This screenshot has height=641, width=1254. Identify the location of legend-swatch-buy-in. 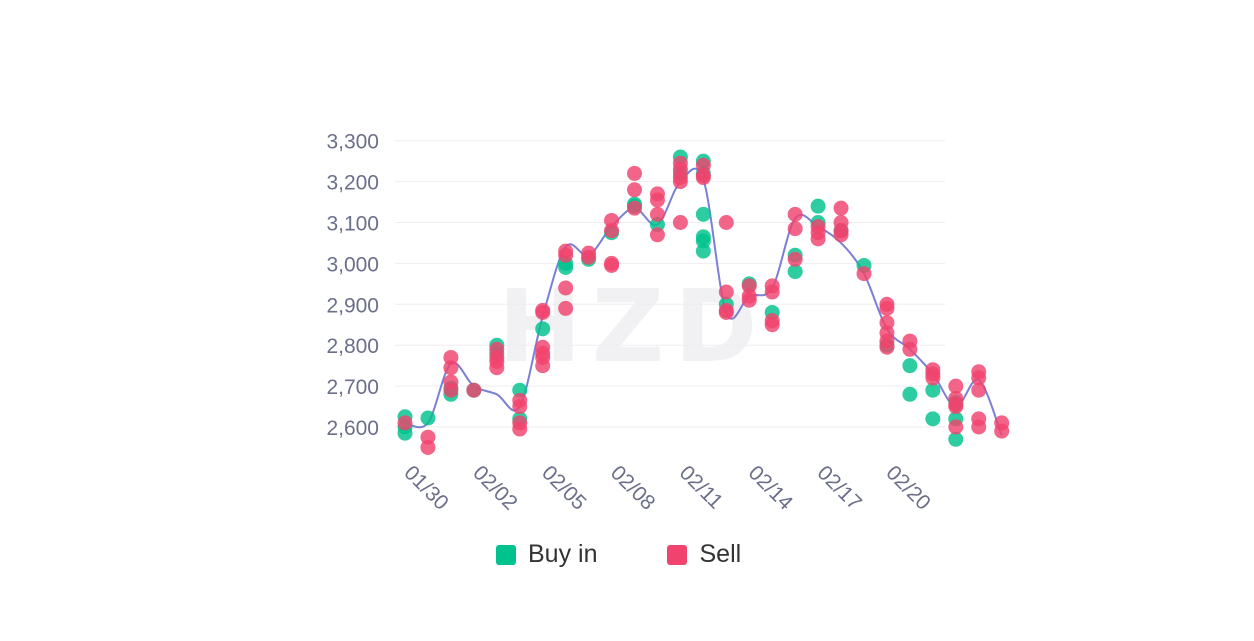
(506, 554).